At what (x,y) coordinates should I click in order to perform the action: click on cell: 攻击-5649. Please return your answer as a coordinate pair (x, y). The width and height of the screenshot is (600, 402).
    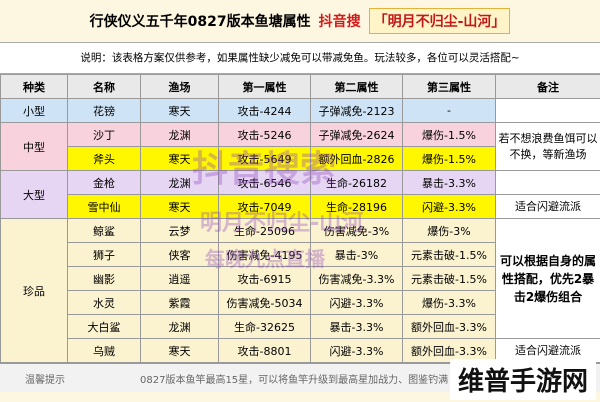
    Looking at the image, I should click on (264, 158).